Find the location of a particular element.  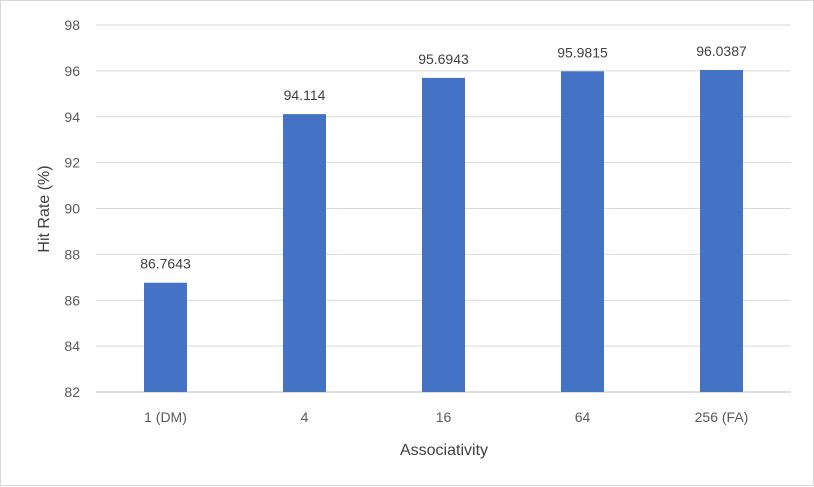

y-axis-title: Hit Rate (%) is located at coordinates (44, 208).